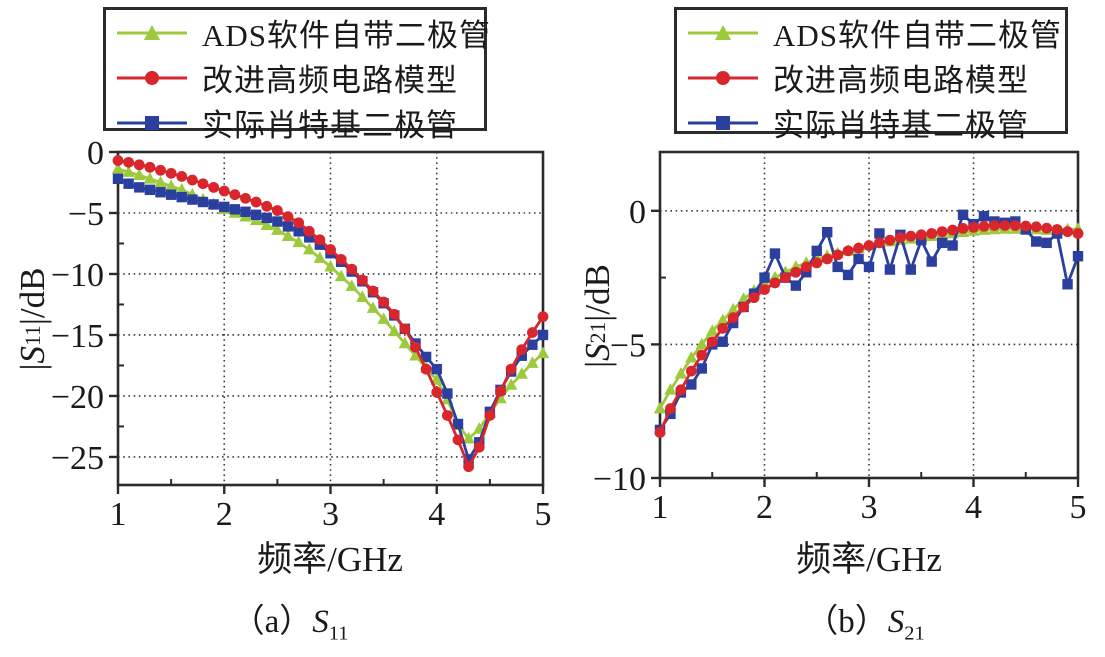 Image resolution: width=1105 pixels, height=657 pixels. I want to click on panel-a-x-tick-label: 1, so click(118, 514).